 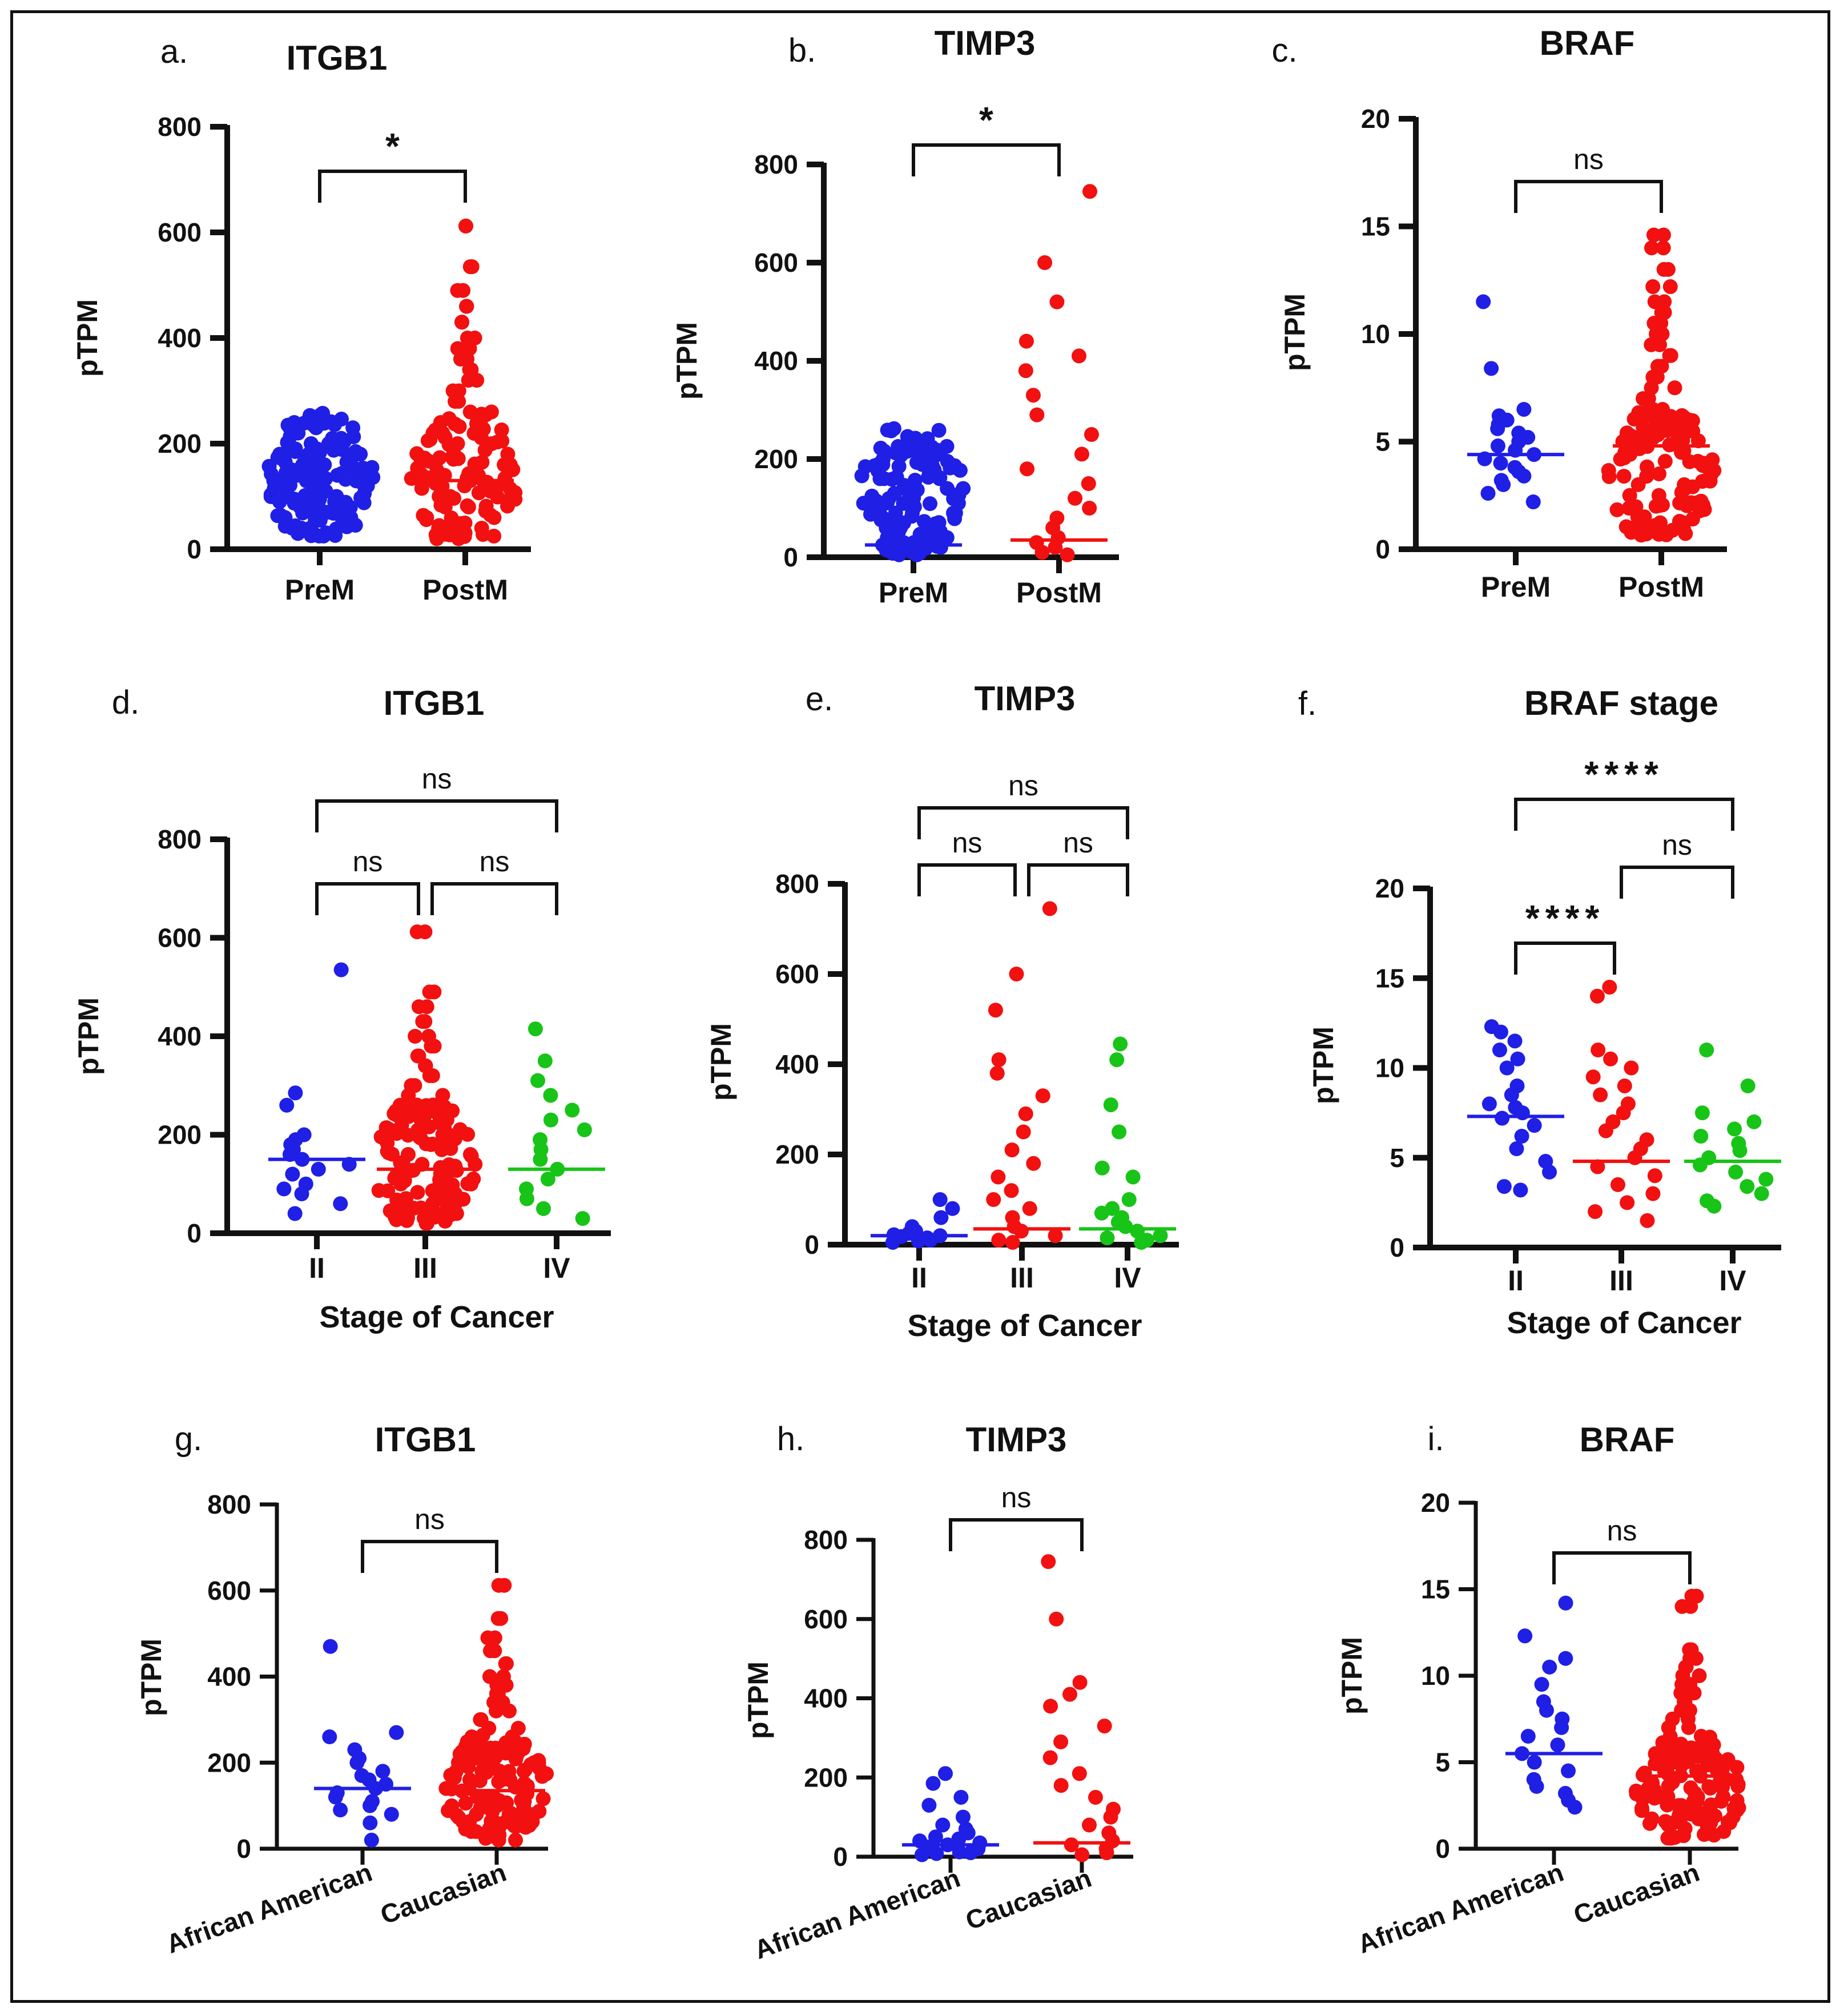 I want to click on panel-letter: i., so click(x=1436, y=1439).